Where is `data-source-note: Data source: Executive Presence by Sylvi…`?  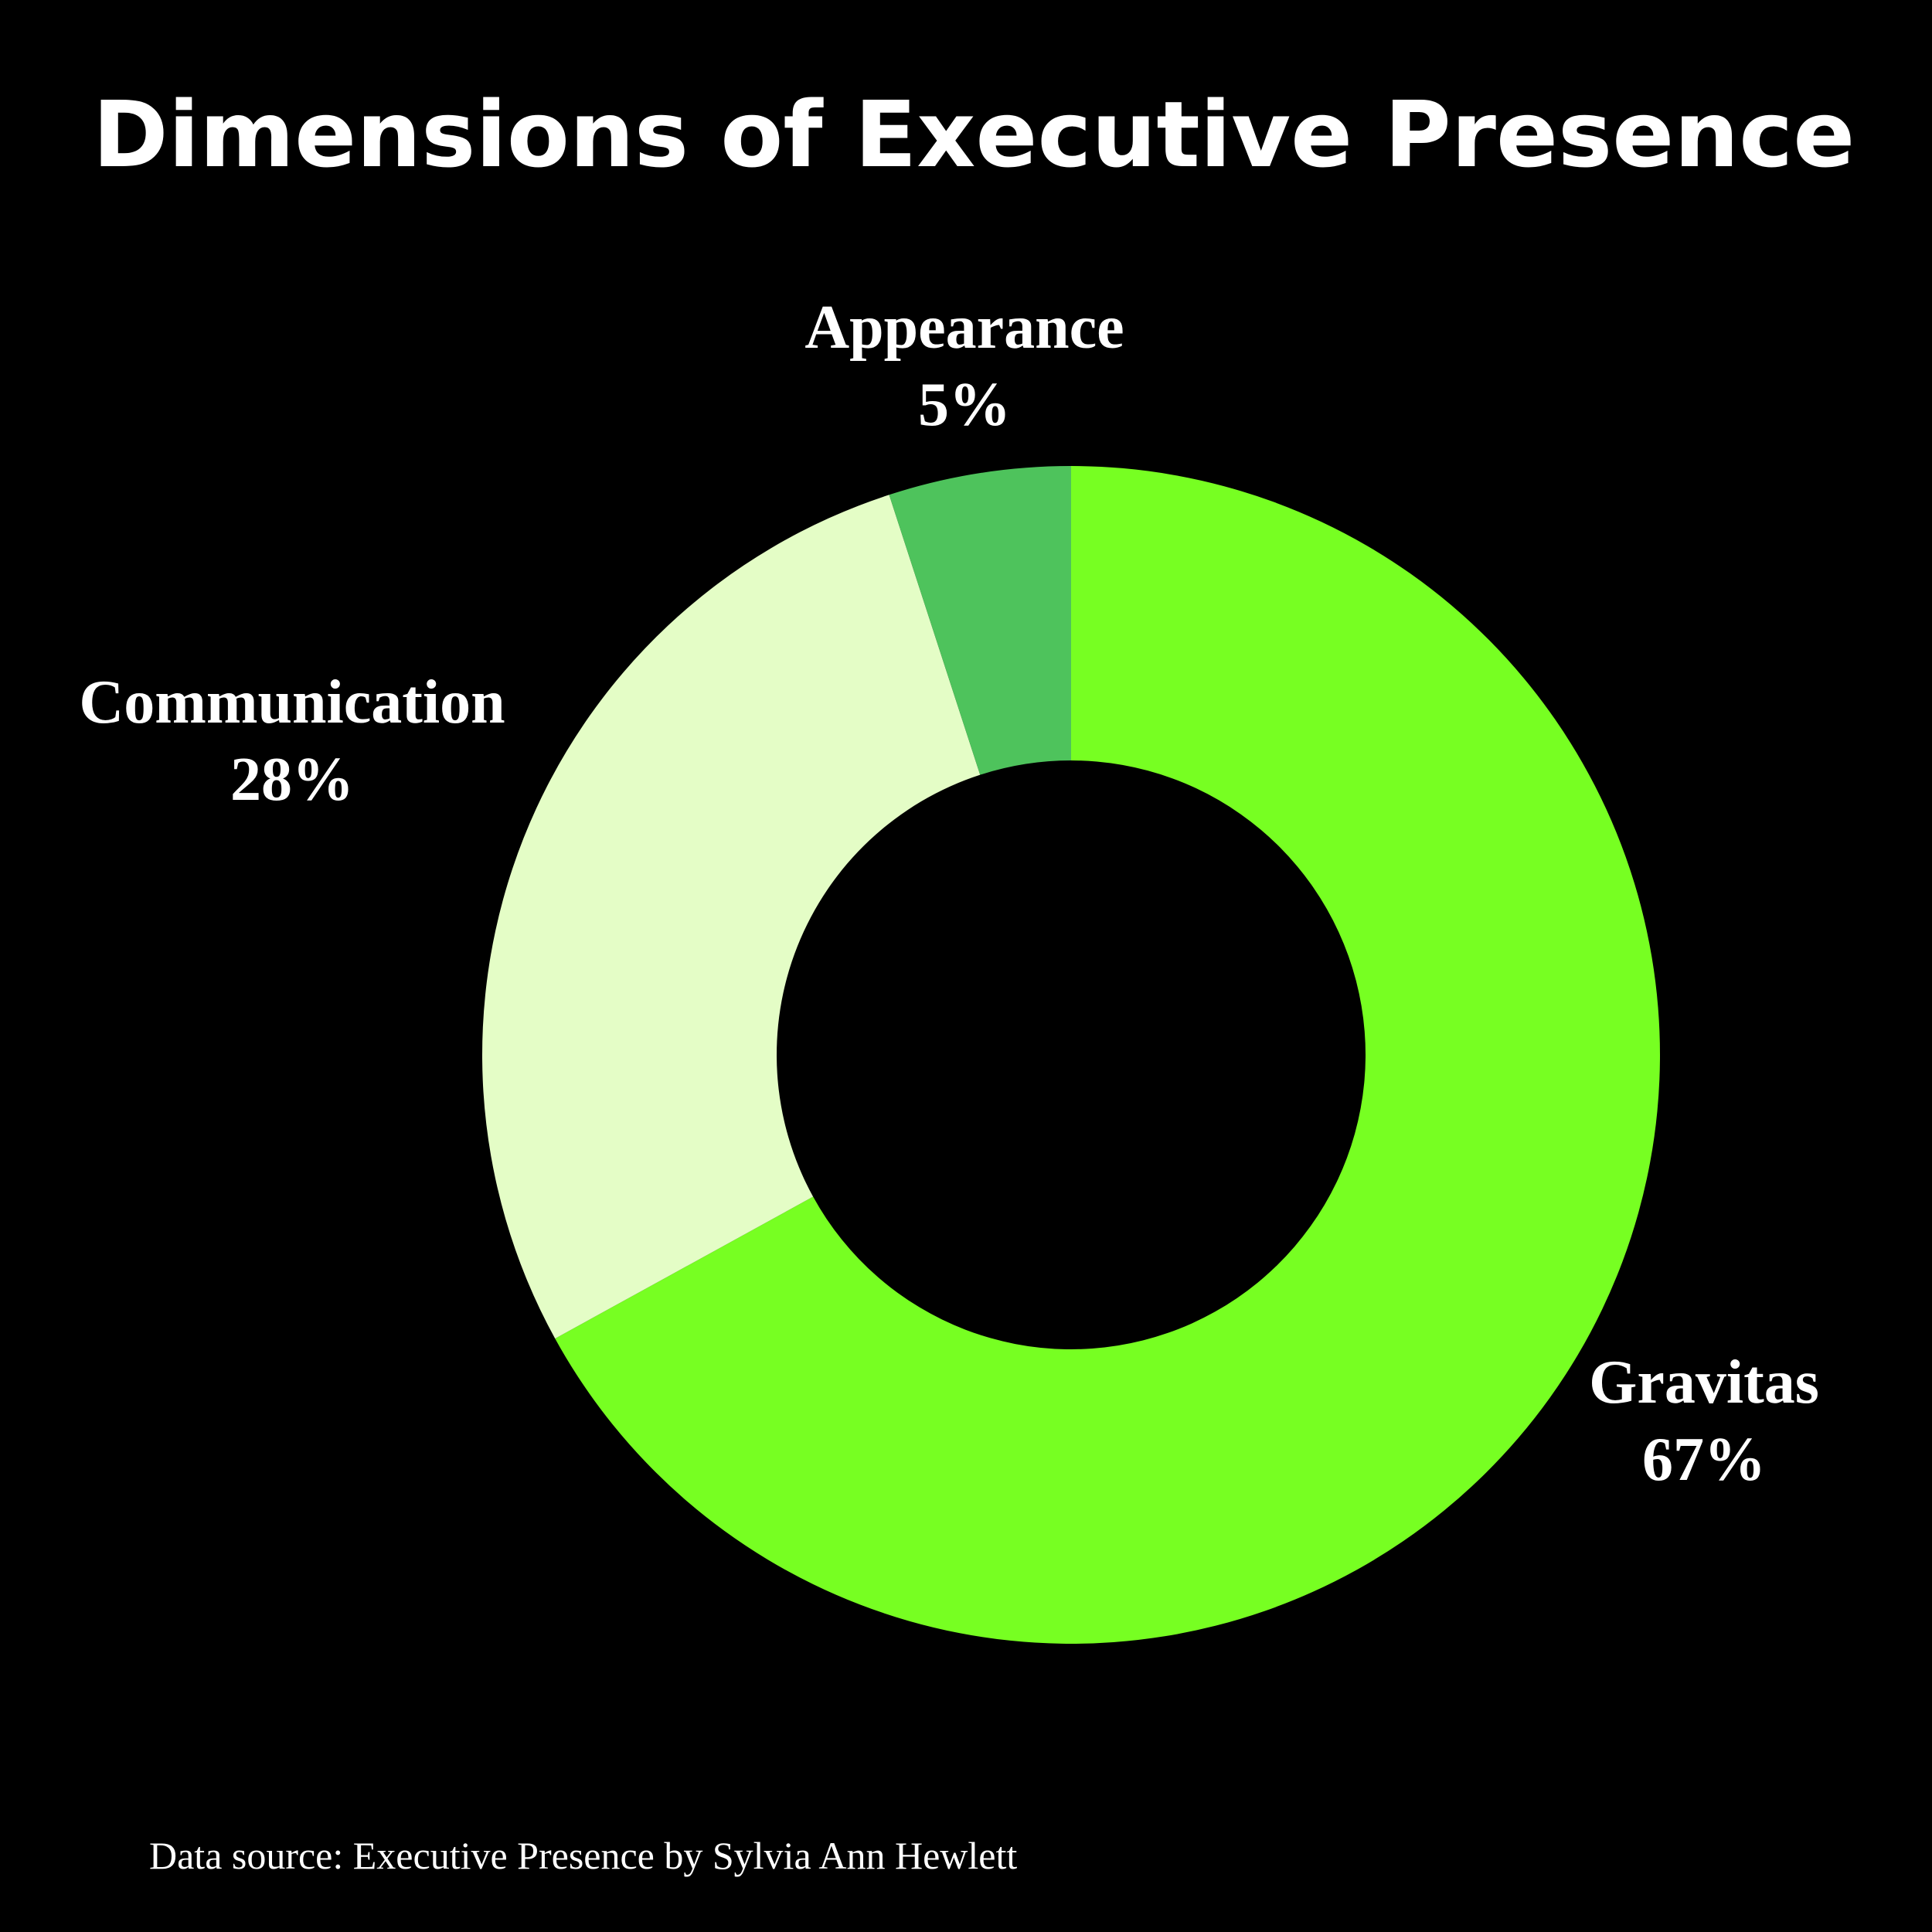
data-source-note: Data source: Executive Presence by Sylvi… is located at coordinates (583, 1856).